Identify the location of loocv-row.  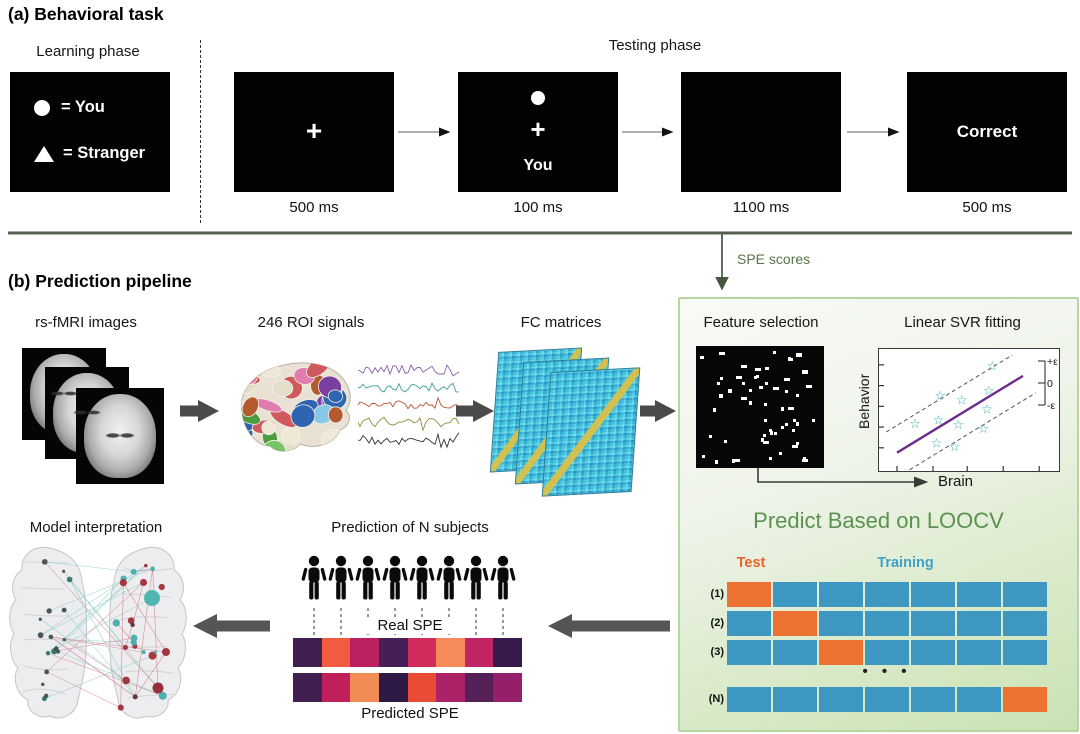
(887, 652).